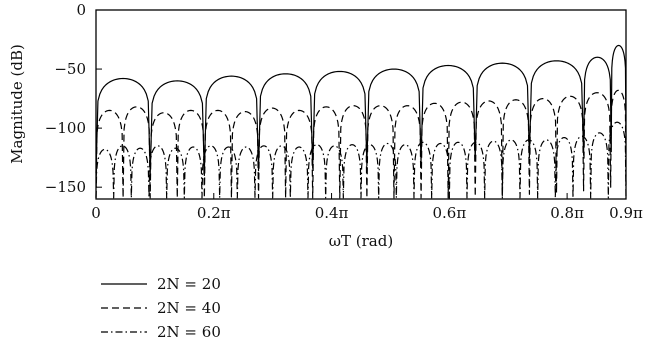  I want to click on legend: 2N = 20 2N = 40 2N = 60, so click(161, 308).